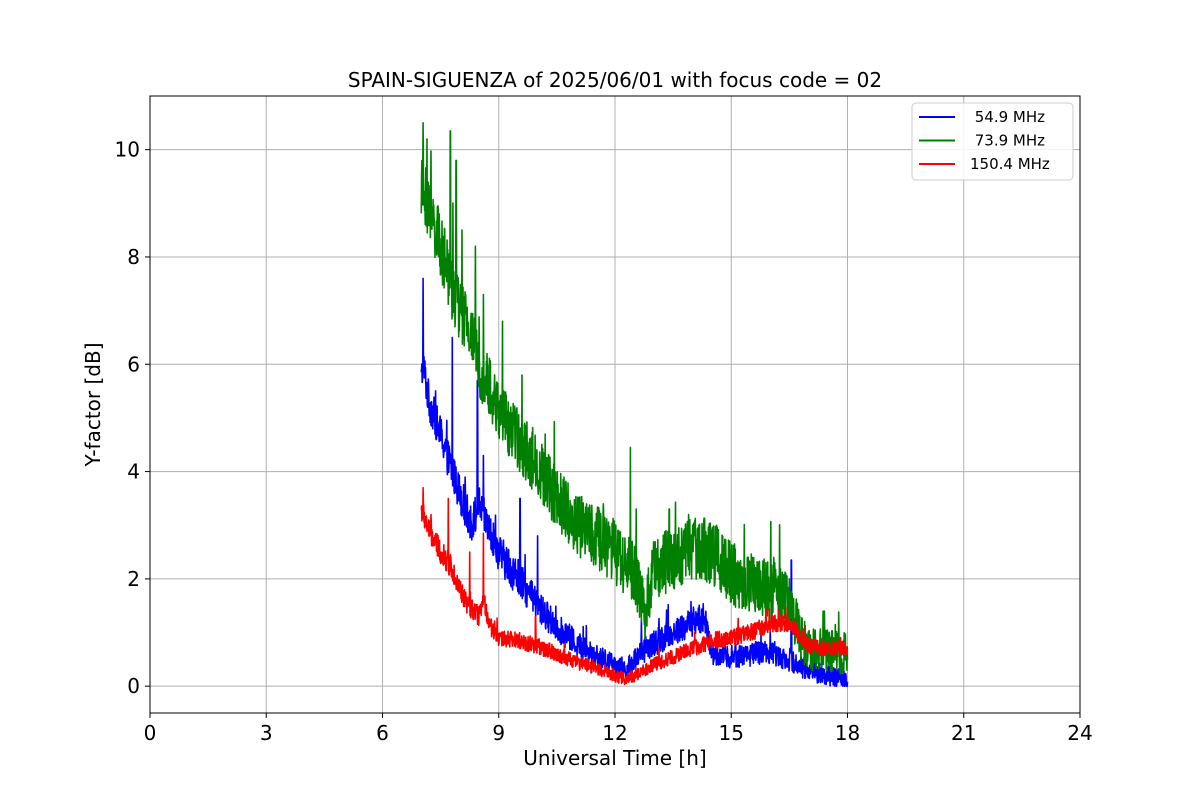  I want to click on legend-label-1: 54.9 MHz, so click(1007, 117).